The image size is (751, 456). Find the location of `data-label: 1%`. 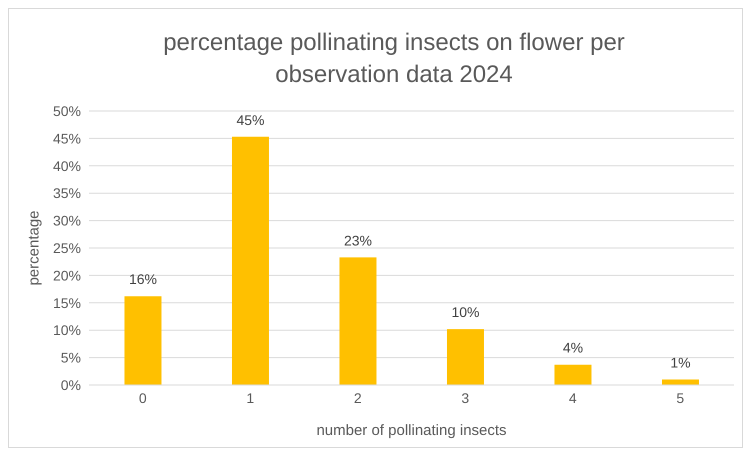

data-label: 1% is located at coordinates (680, 362).